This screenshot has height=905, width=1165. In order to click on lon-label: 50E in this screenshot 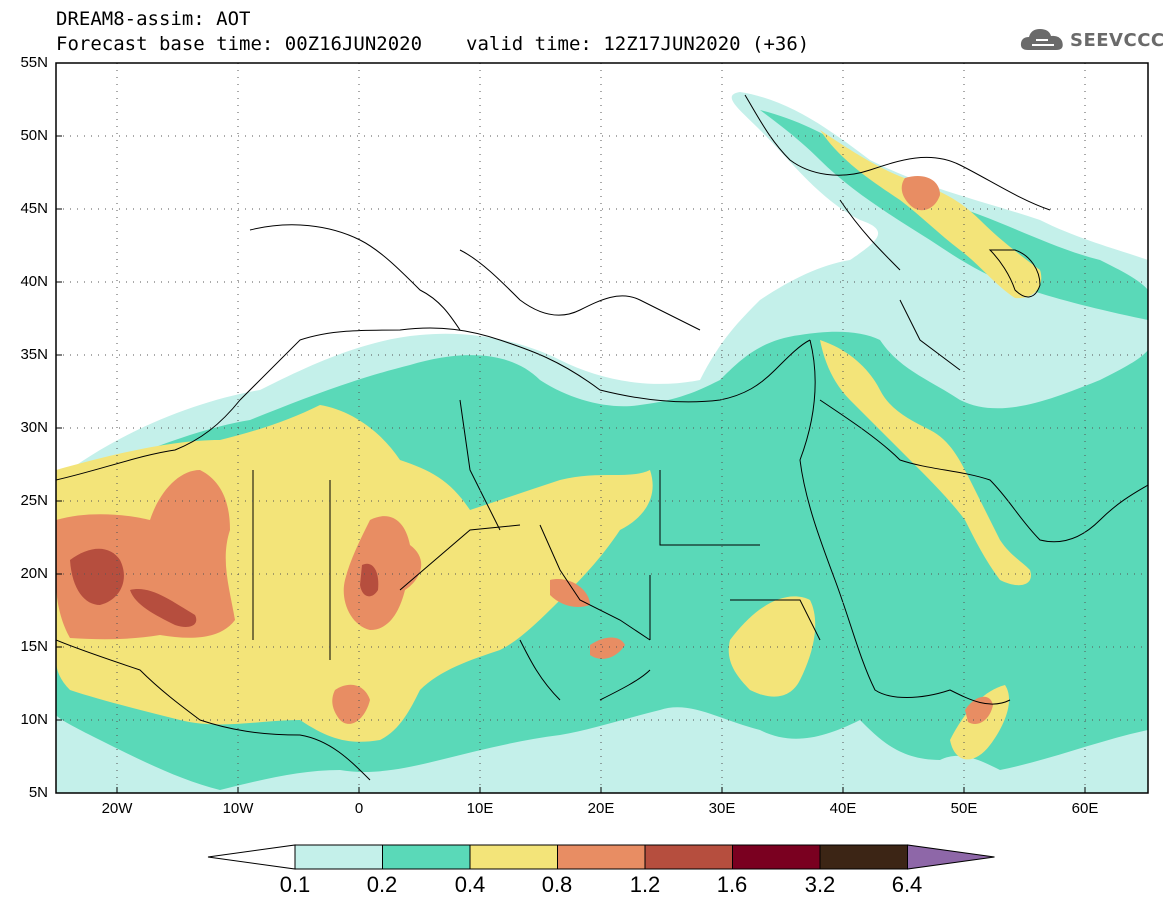, I will do `click(964, 808)`.